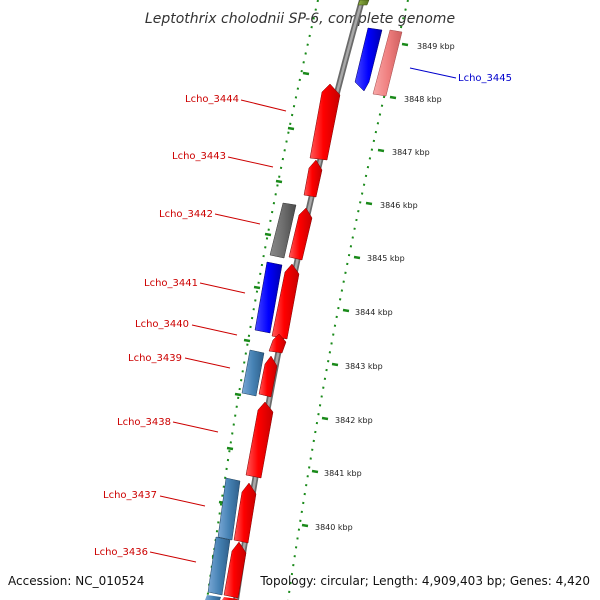 The height and width of the screenshot is (600, 600). Describe the element at coordinates (155, 358) in the screenshot. I see `gene-label-lcho-3439: Lcho_3439` at that location.